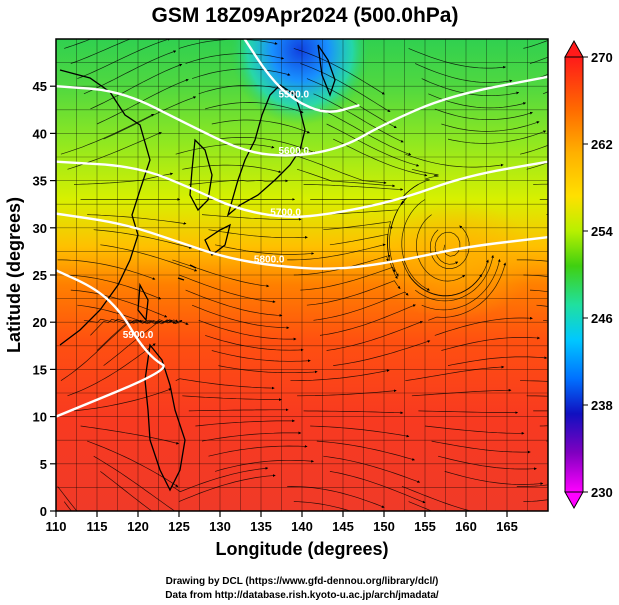 The width and height of the screenshot is (619, 605). What do you see at coordinates (40, 275) in the screenshot?
I see `y-tick-label: 25` at bounding box center [40, 275].